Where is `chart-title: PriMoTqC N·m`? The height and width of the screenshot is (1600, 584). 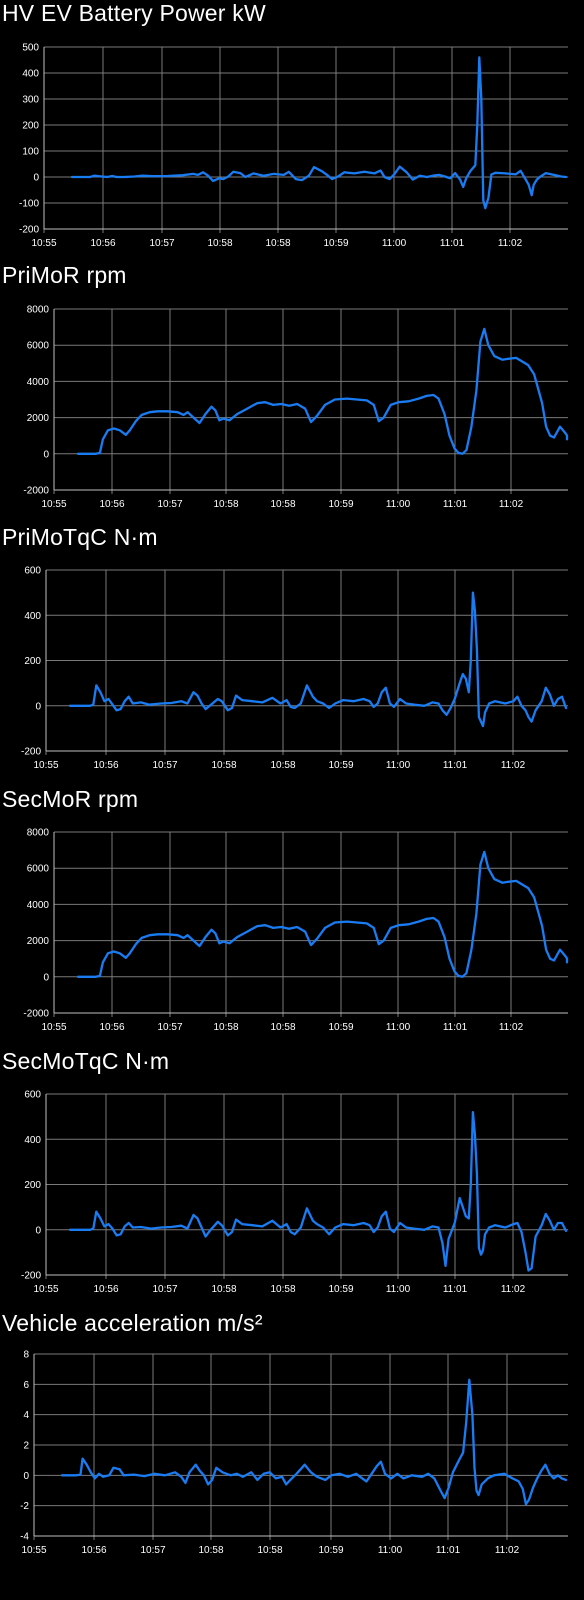 chart-title: PriMoTqC N·m is located at coordinates (80, 537).